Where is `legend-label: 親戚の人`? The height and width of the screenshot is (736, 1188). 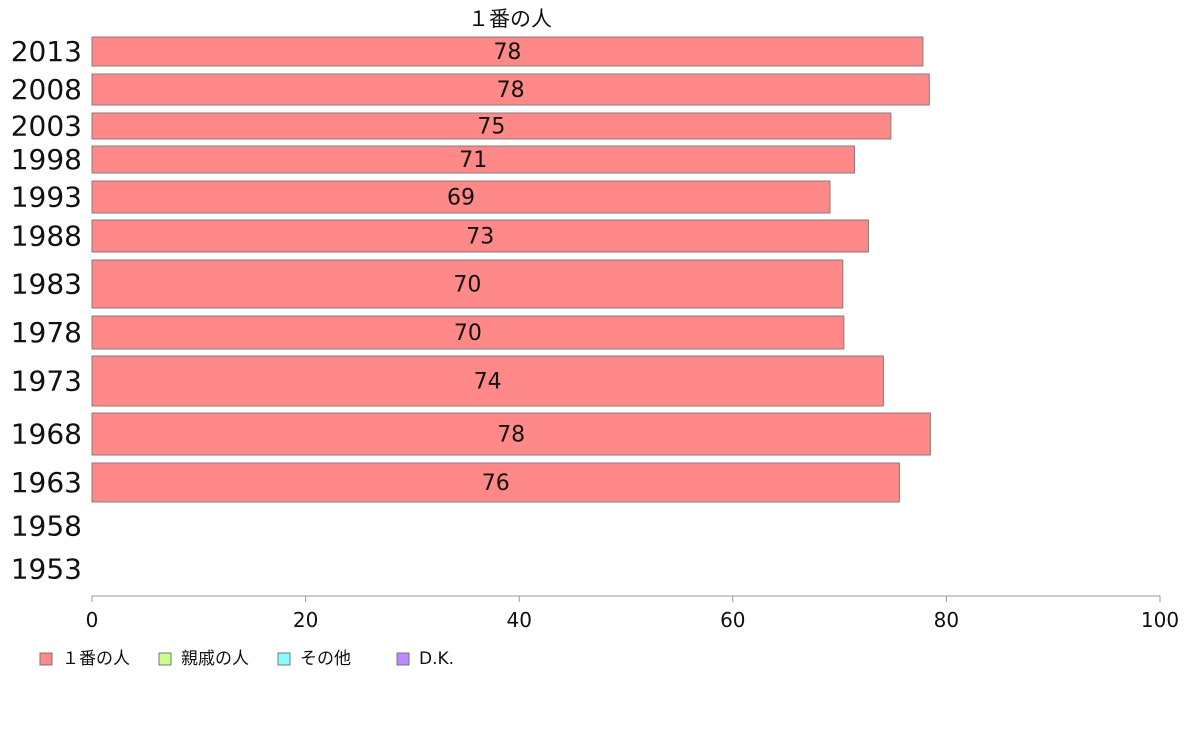 legend-label: 親戚の人 is located at coordinates (215, 659).